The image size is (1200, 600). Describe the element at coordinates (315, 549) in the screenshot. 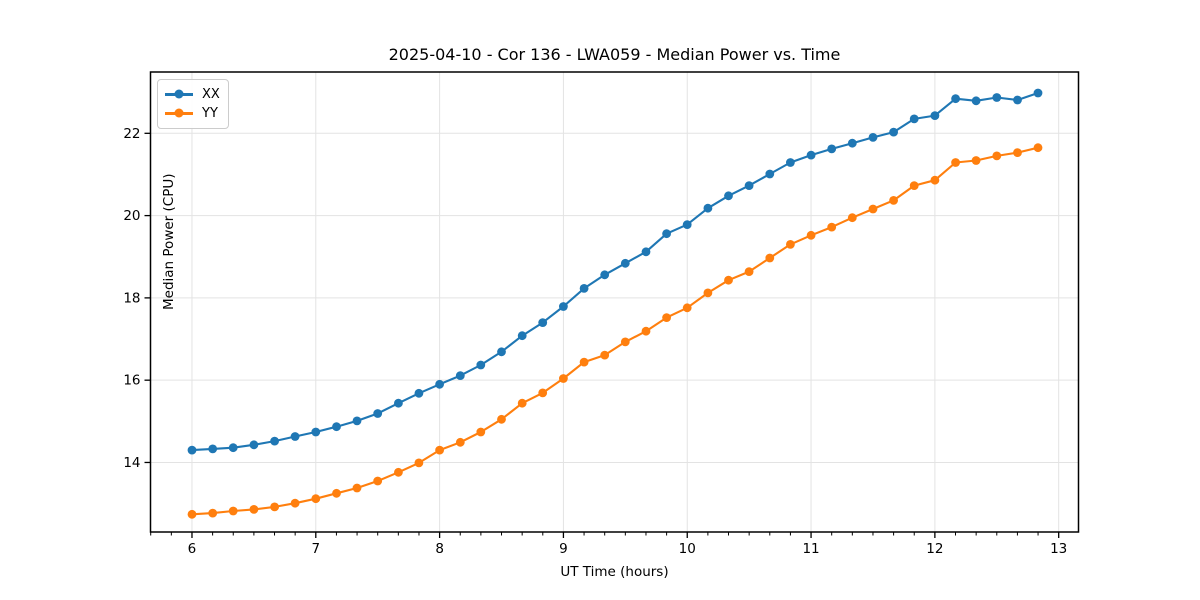

I see `x-tick-label: 7` at that location.